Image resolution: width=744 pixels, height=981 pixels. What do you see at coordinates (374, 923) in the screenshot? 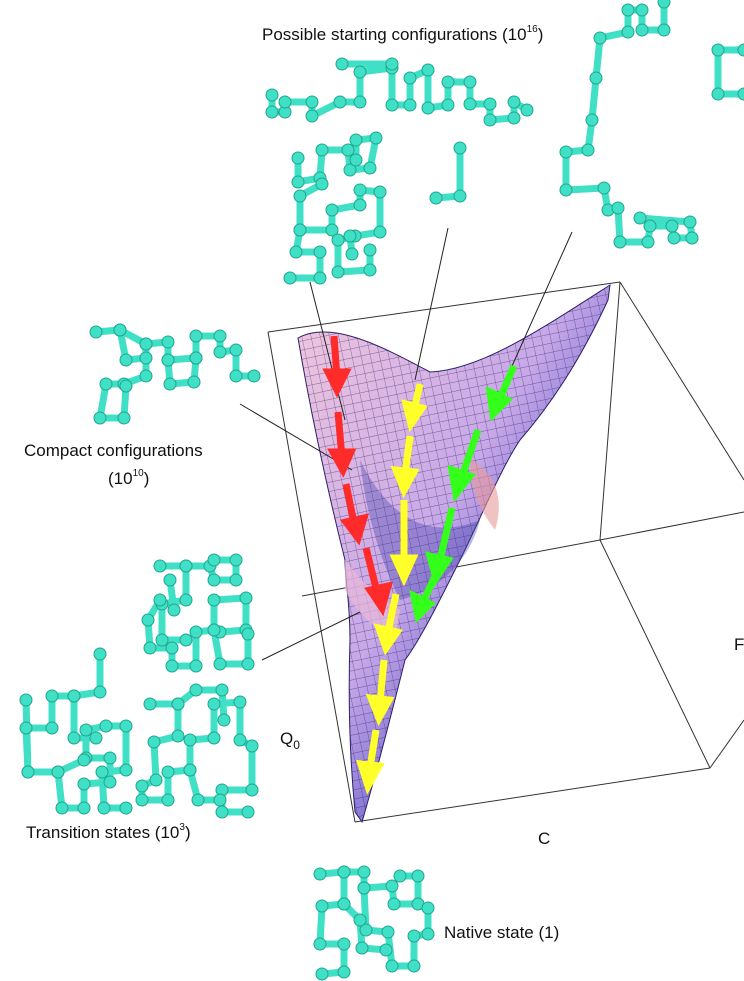
I see `chain-native` at bounding box center [374, 923].